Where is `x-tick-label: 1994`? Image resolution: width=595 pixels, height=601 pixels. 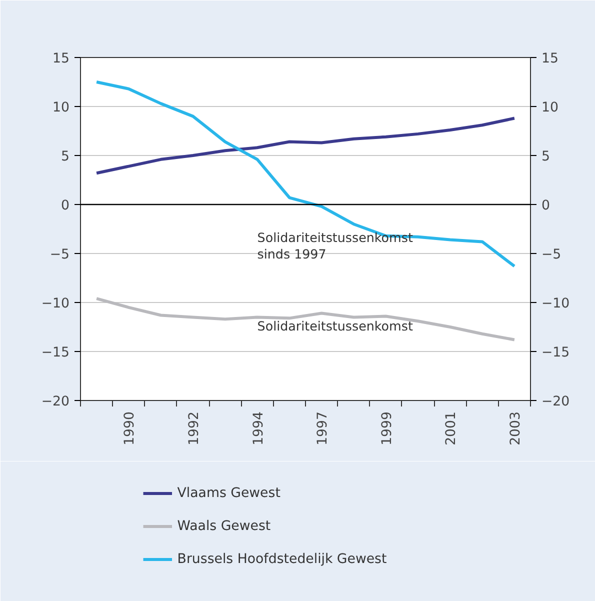
x-tick-label: 1994 is located at coordinates (258, 428).